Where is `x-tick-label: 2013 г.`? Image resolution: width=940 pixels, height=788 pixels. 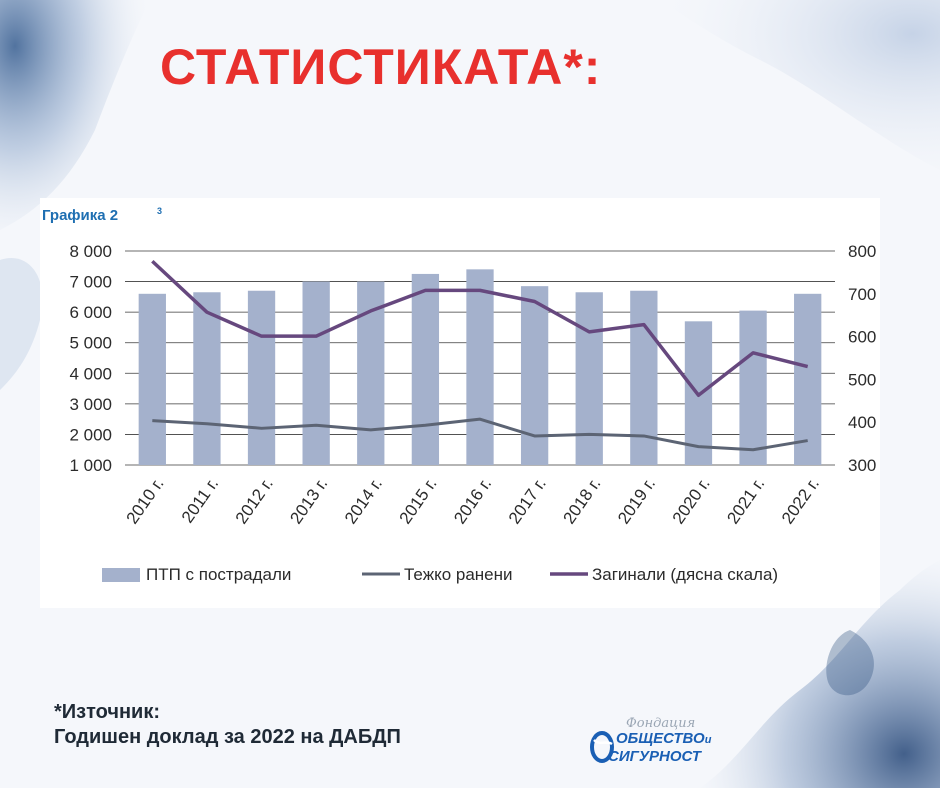 x-tick-label: 2013 г. is located at coordinates (308, 500).